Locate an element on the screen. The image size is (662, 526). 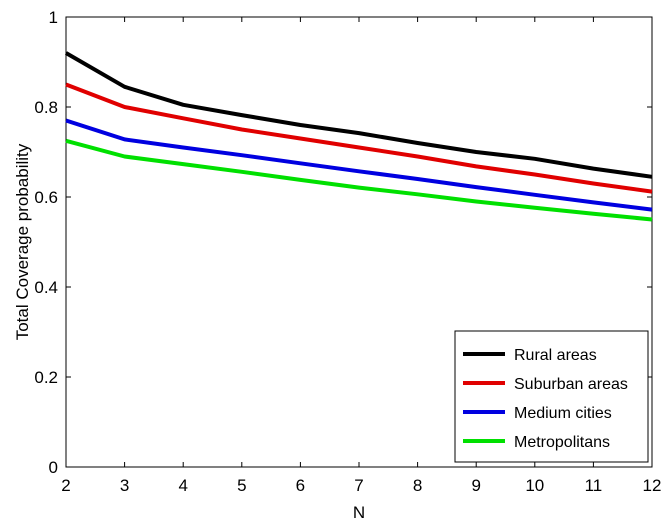
x-tick-label: 7 is located at coordinates (358, 485).